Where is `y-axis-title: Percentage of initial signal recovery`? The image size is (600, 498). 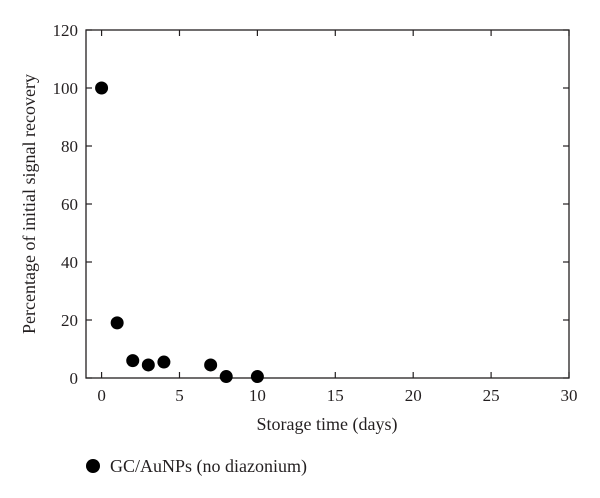 y-axis-title: Percentage of initial signal recovery is located at coordinates (29, 204).